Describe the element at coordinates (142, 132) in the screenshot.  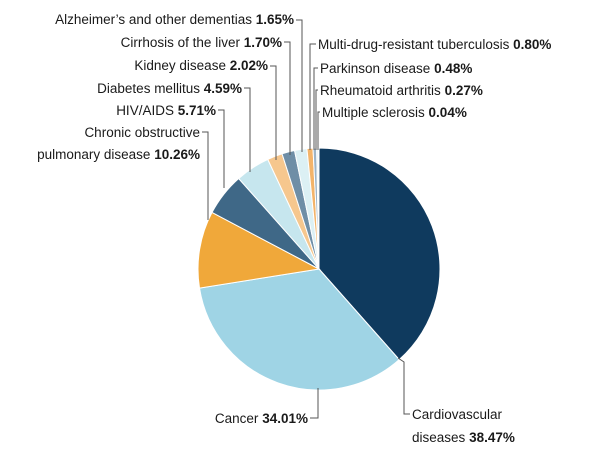
I see `label-copd-line1: Chronic obstructive` at that location.